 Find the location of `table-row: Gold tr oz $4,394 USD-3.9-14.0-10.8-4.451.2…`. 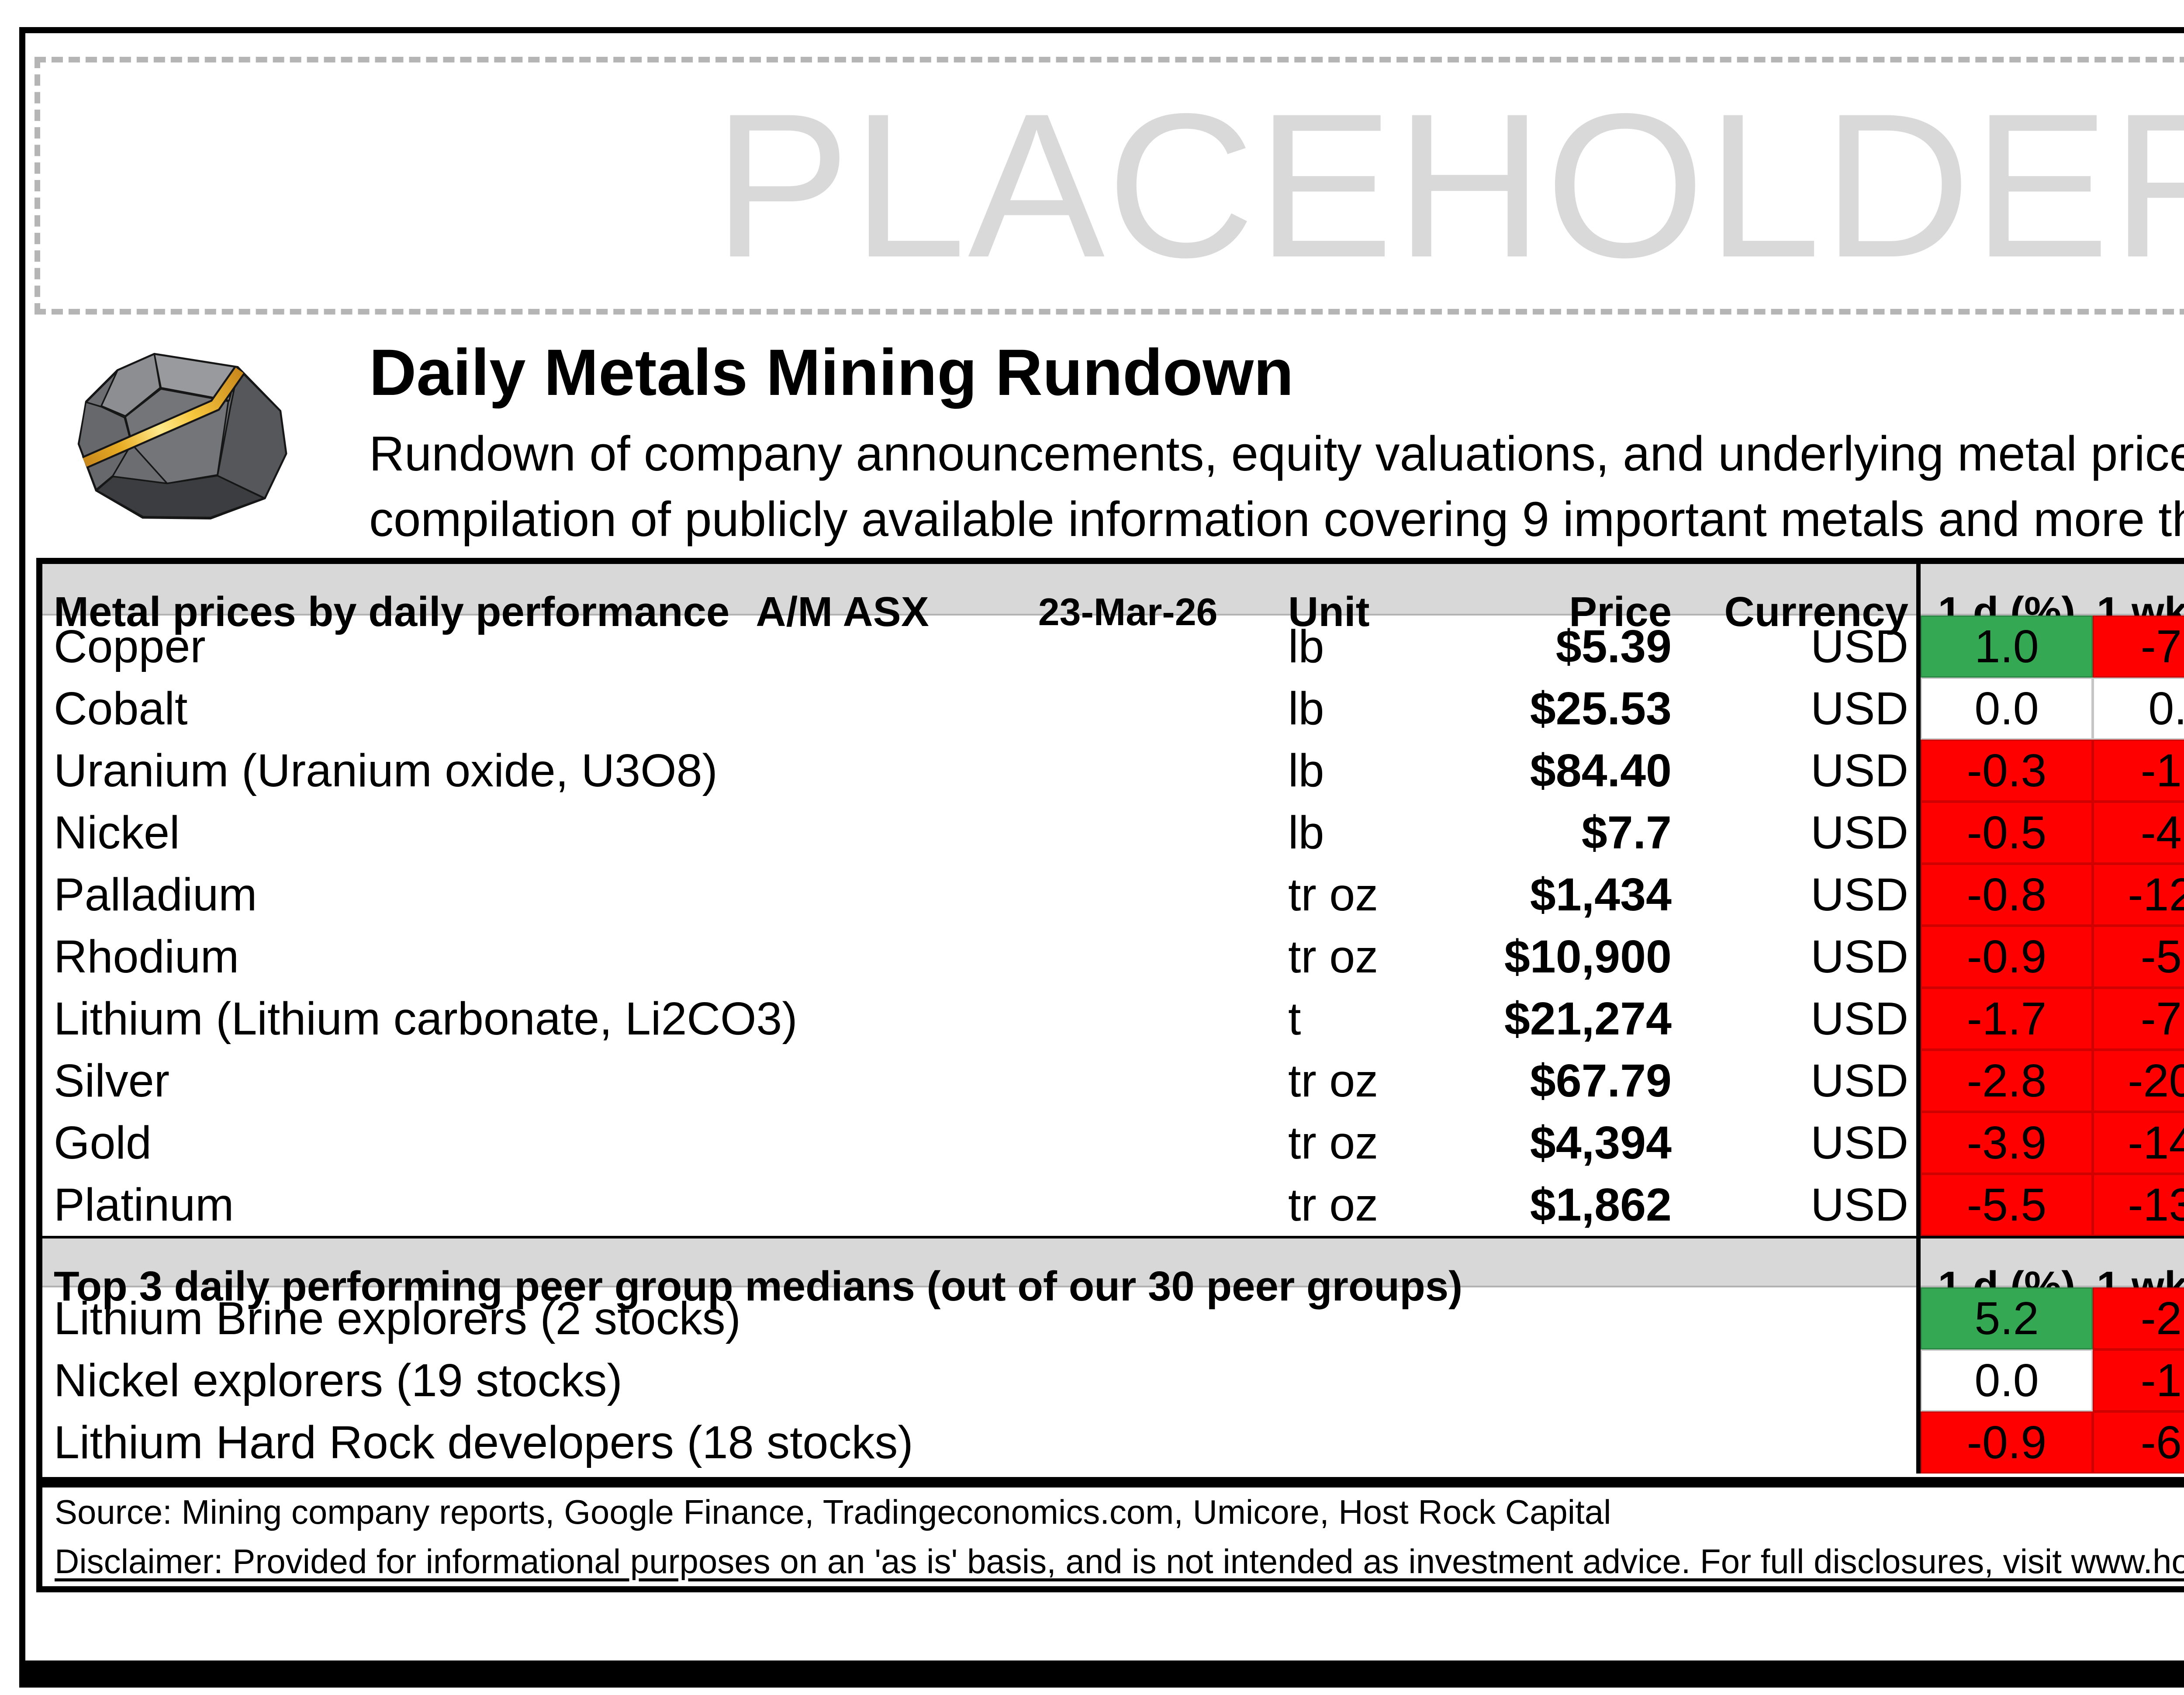

table-row: Gold tr oz $4,394 USD-3.9-14.0-10.8-4.451.2… is located at coordinates (1113, 1143).